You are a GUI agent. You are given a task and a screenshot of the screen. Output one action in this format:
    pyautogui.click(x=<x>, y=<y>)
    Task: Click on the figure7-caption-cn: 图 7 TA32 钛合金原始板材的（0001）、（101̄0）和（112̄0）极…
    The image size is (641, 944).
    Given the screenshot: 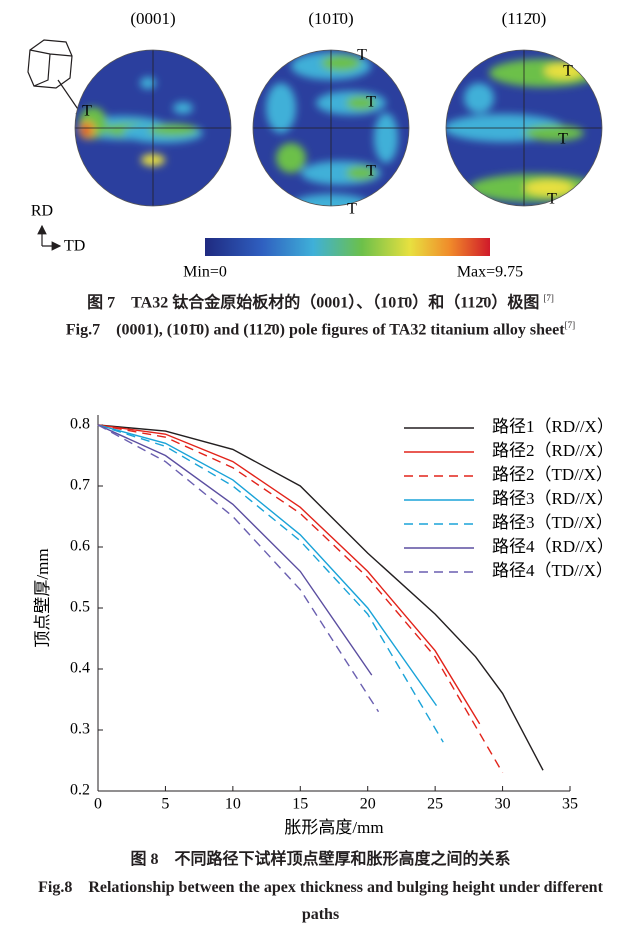 What is the action you would take?
    pyautogui.click(x=320, y=300)
    